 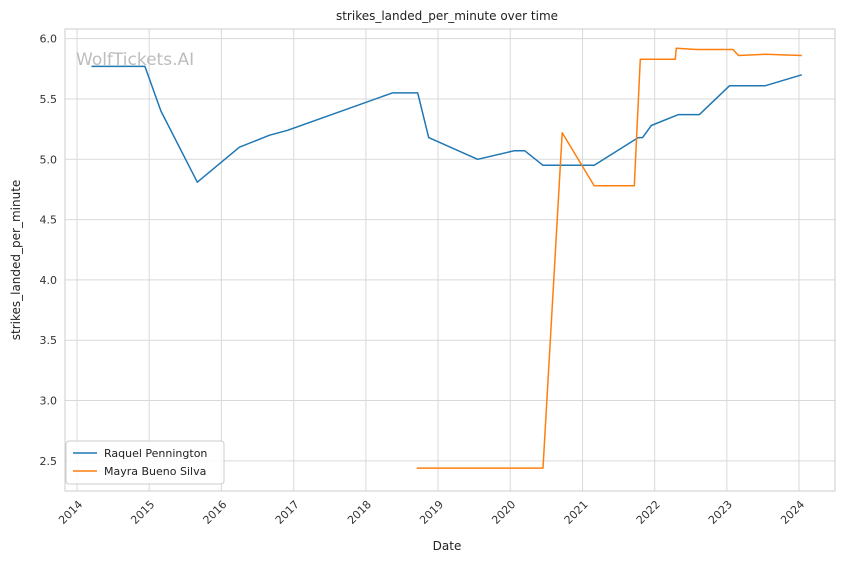 I want to click on legend-box, so click(x=145, y=462).